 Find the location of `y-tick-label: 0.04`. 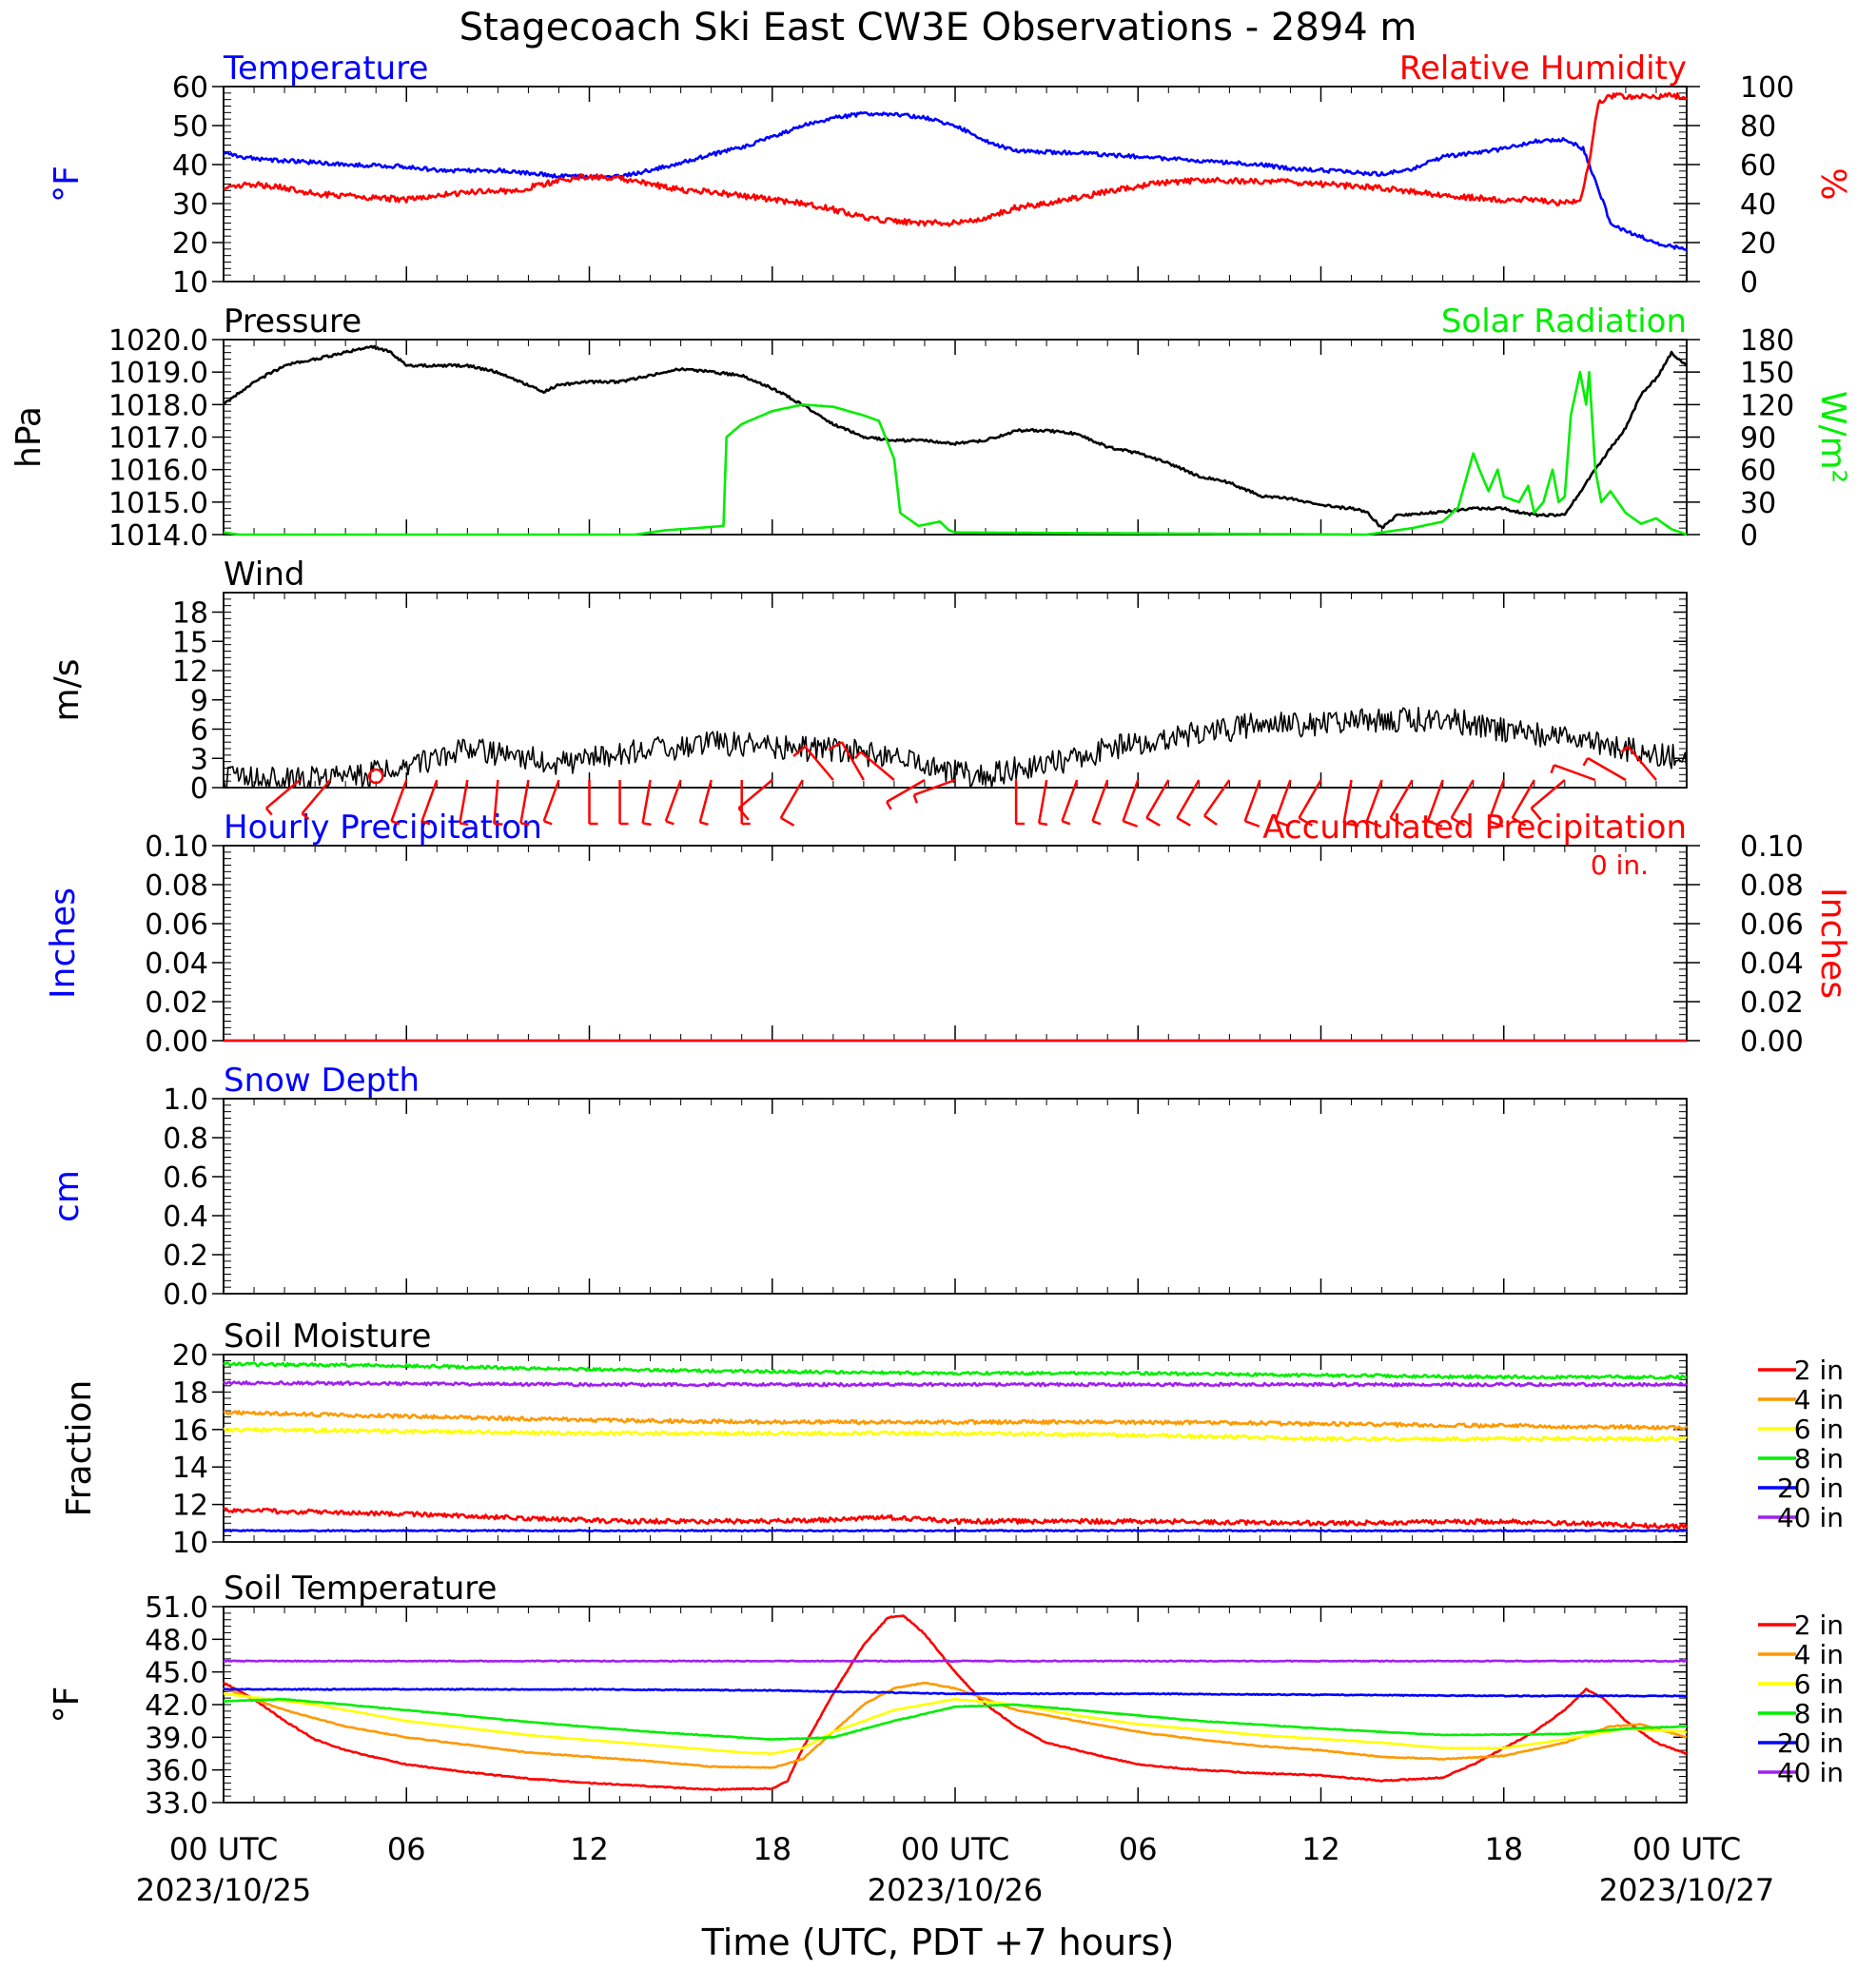

y-tick-label: 0.04 is located at coordinates (176, 964).